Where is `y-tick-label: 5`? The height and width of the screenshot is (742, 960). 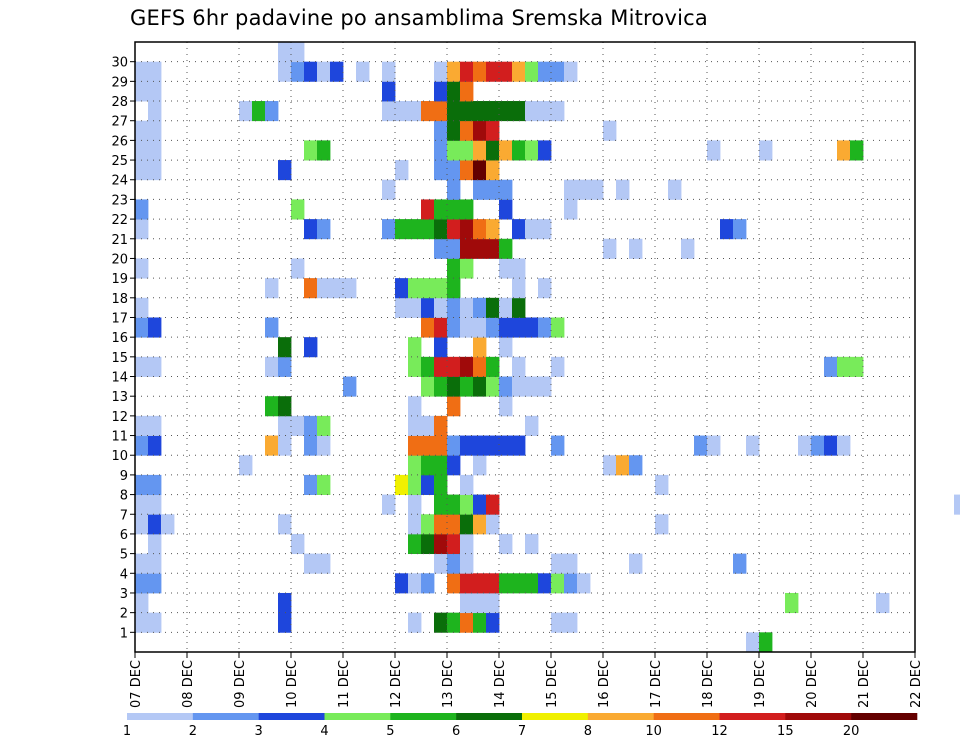 y-tick-label: 5 is located at coordinates (124, 555).